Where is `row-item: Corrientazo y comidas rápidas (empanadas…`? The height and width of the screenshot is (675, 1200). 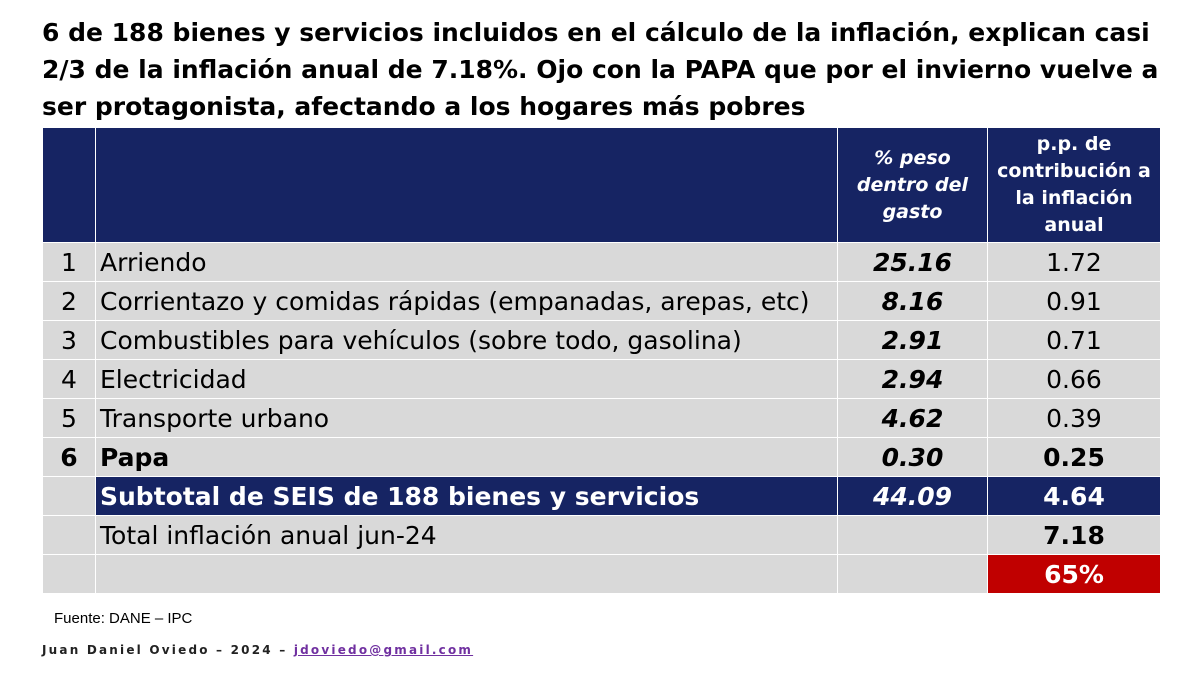
row-item: Corrientazo y comidas rápidas (empanadas… is located at coordinates (466, 301).